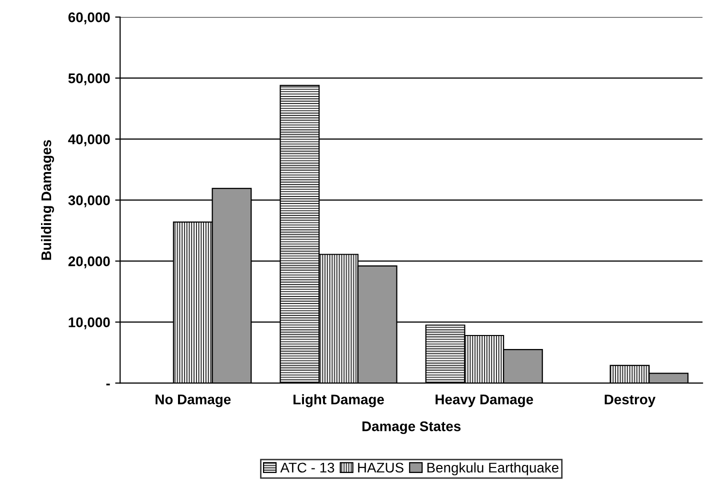 The image size is (728, 488). Describe the element at coordinates (89, 201) in the screenshot. I see `y-tick-label: 30,000` at that location.